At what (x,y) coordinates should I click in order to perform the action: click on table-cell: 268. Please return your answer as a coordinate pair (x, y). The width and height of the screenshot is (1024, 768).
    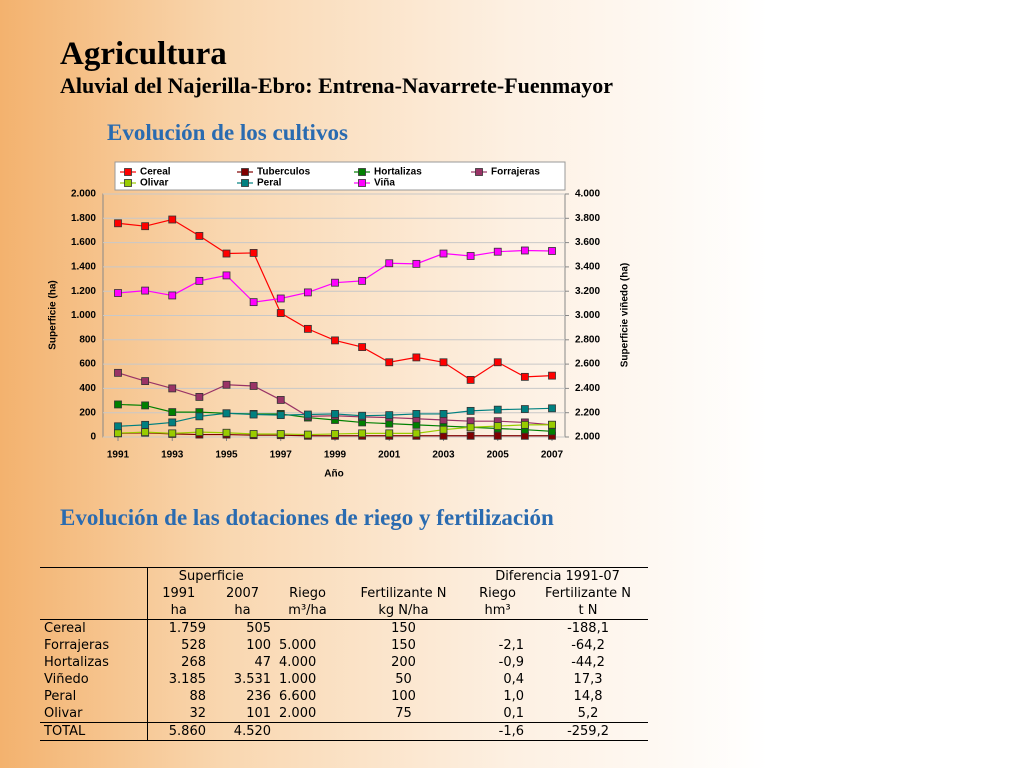
    Looking at the image, I should click on (193, 662).